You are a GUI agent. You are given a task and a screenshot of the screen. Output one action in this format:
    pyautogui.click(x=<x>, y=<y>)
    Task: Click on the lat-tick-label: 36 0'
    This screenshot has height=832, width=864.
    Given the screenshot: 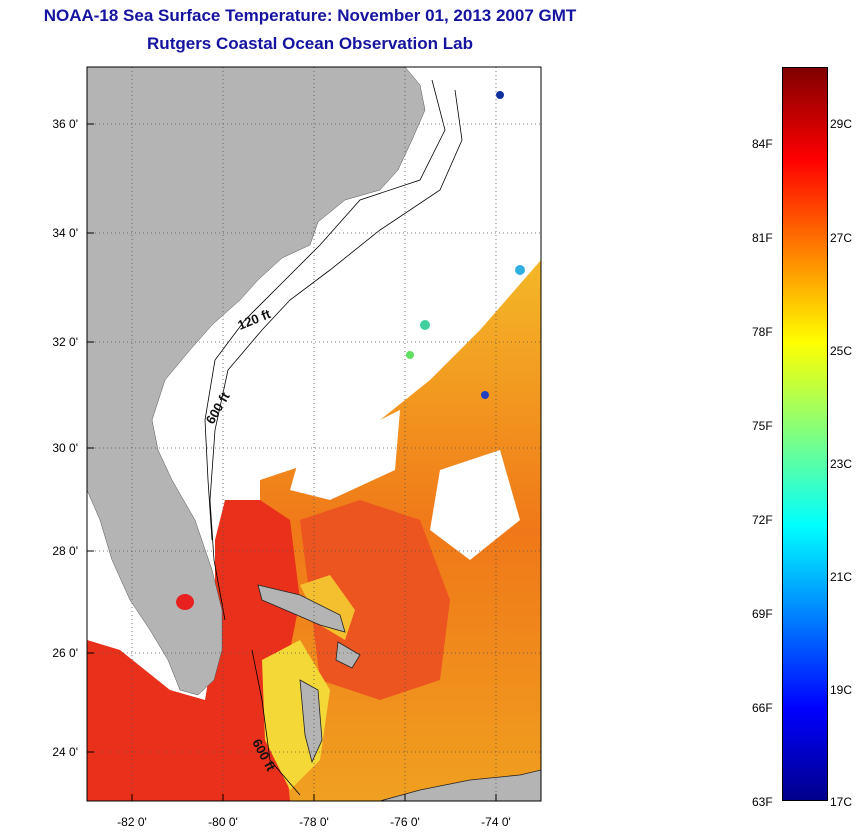 What is the action you would take?
    pyautogui.click(x=65, y=124)
    